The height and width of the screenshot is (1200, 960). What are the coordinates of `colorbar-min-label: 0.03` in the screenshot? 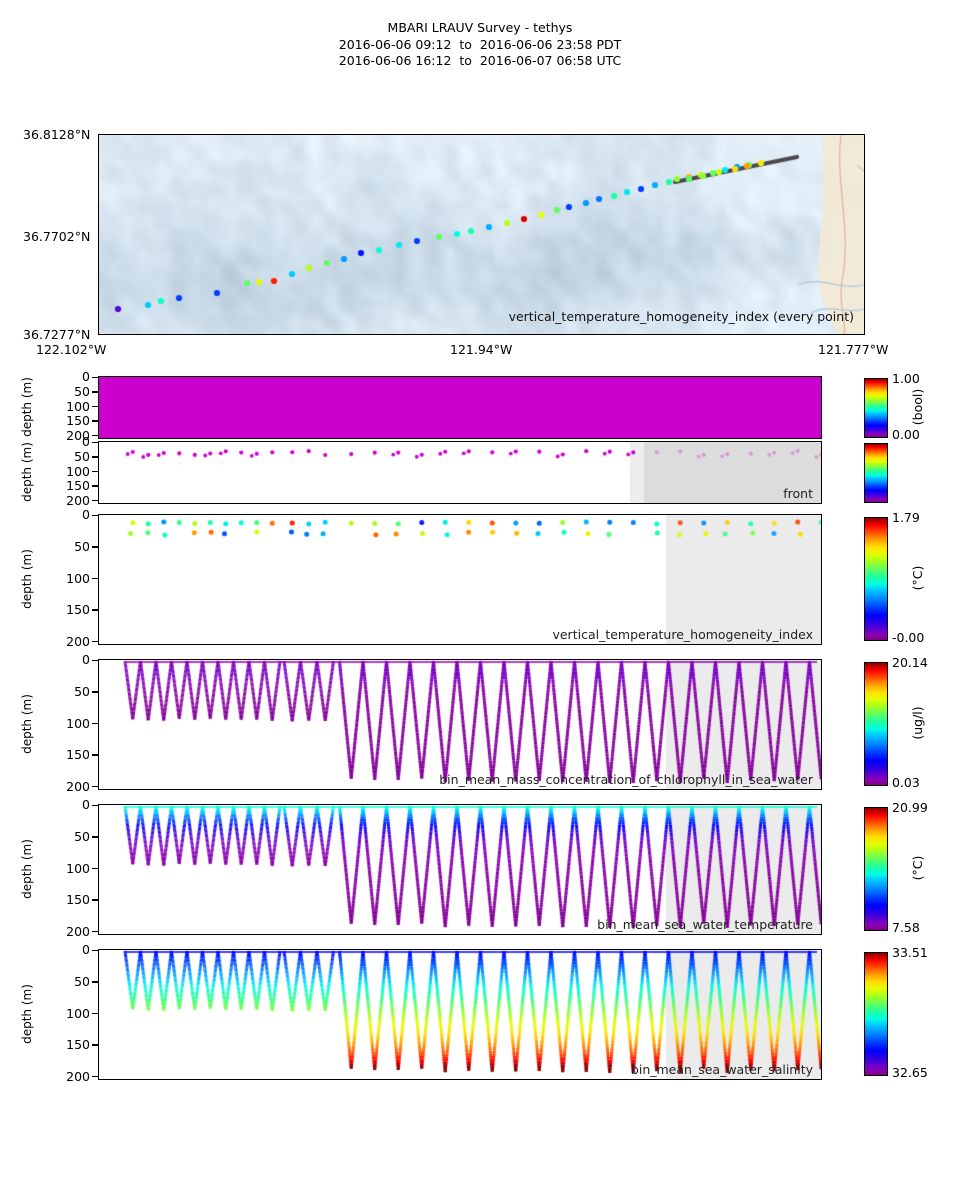 It's located at (906, 782).